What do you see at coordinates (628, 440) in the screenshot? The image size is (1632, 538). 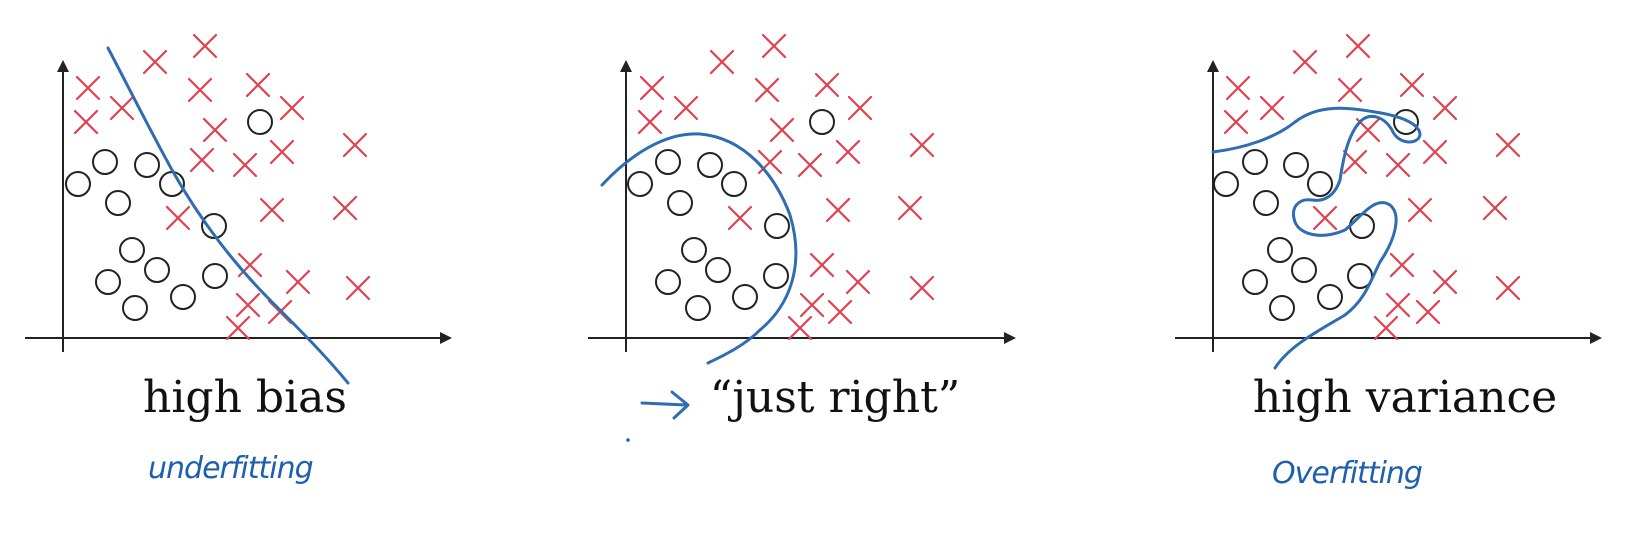 I see `ink-dot` at bounding box center [628, 440].